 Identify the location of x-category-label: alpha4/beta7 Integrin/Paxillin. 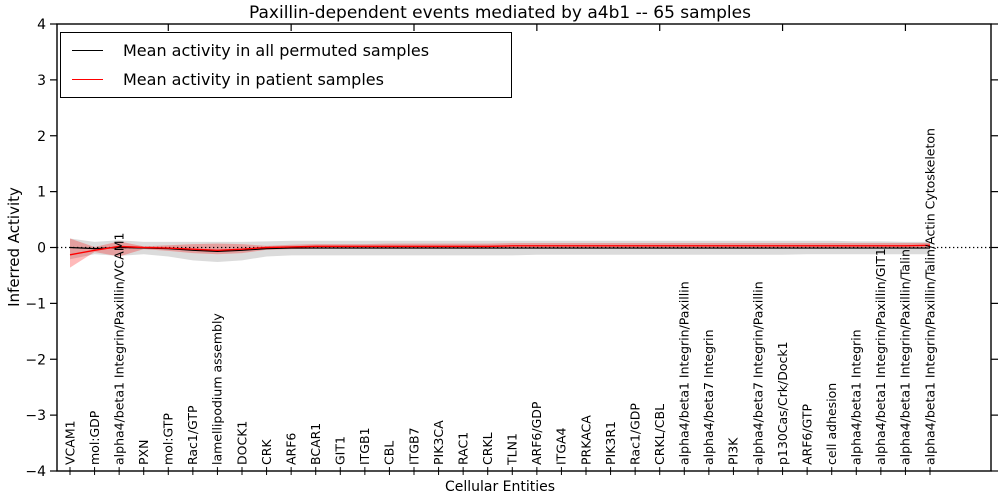
(757, 373).